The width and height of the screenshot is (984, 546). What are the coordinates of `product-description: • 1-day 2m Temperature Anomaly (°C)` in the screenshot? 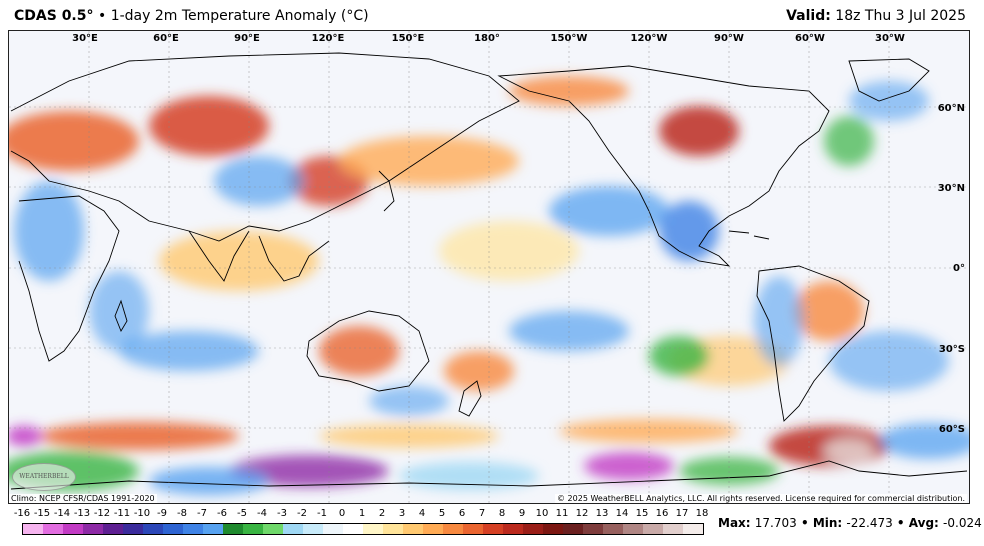 It's located at (233, 16).